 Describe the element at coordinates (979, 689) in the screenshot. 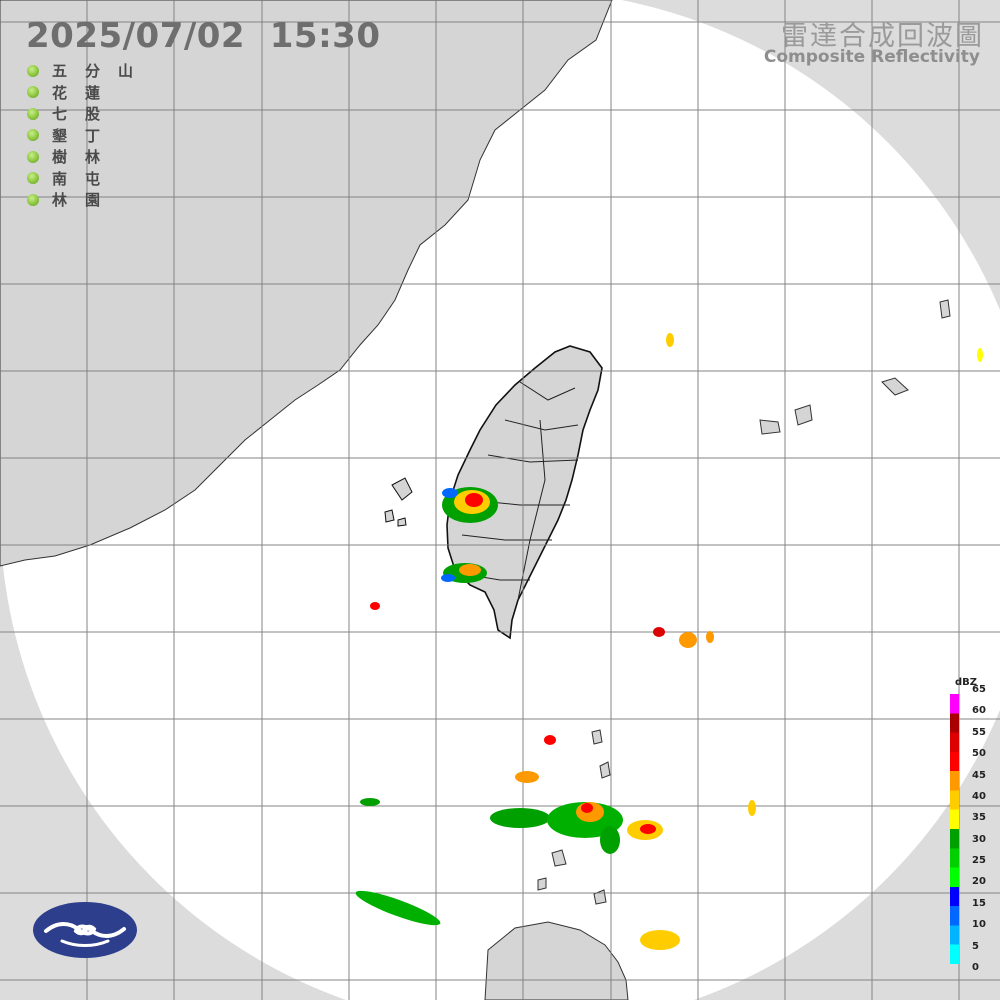

I see `legend-tick: 65` at that location.